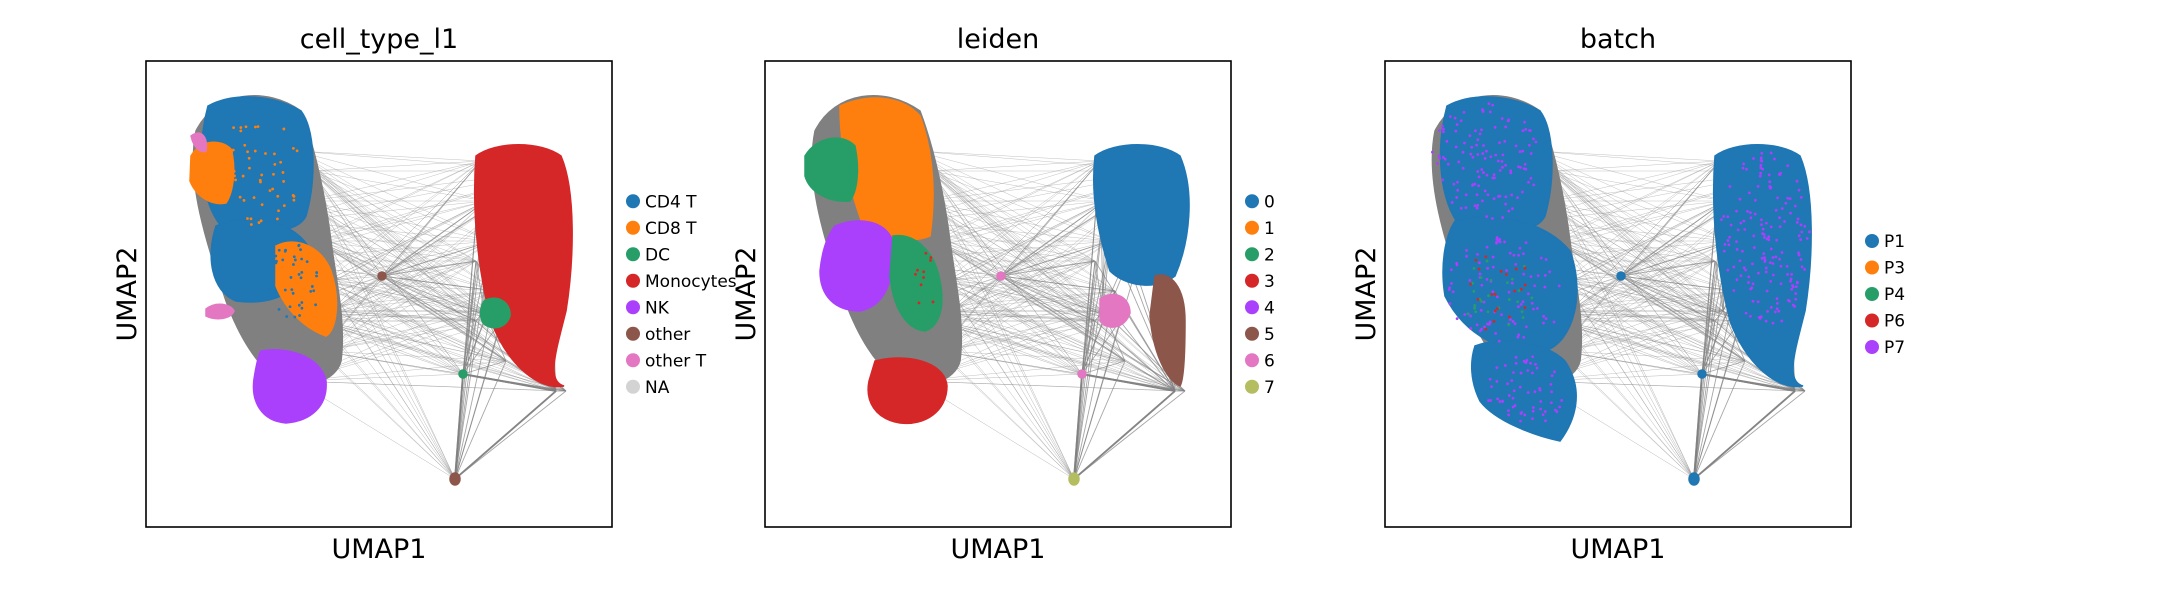  Describe the element at coordinates (1894, 242) in the screenshot. I see `legend-label: P1` at that location.